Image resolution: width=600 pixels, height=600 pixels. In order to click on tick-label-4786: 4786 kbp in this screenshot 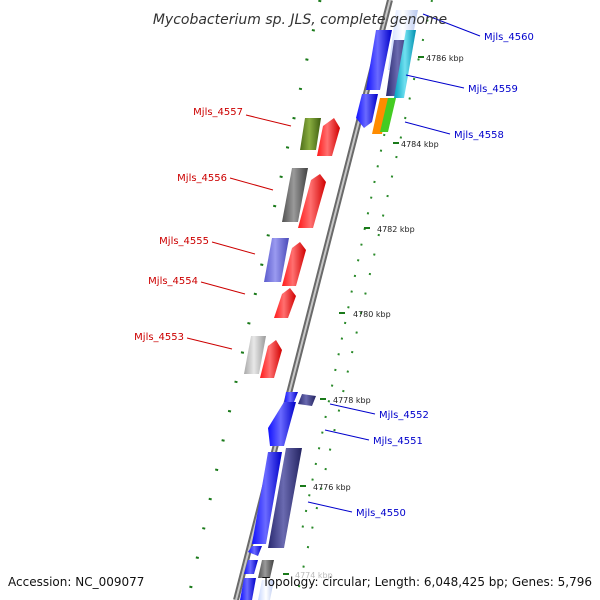, I will do `click(445, 58)`.